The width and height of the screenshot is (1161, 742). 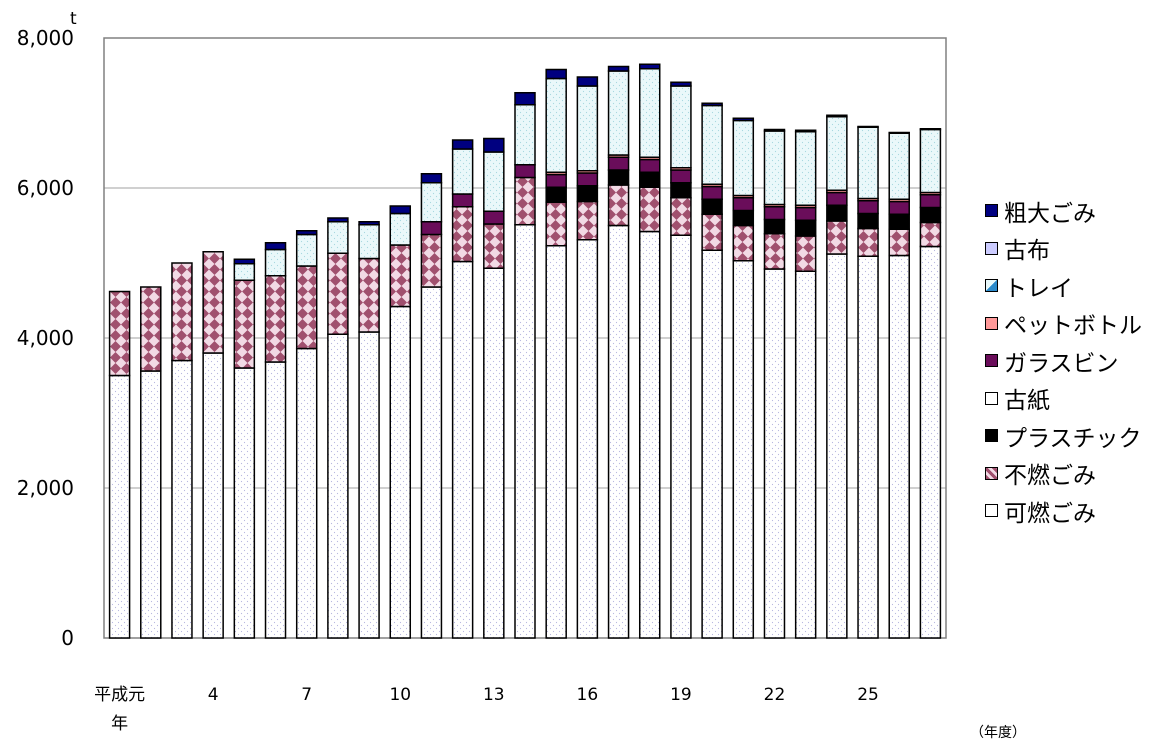 What do you see at coordinates (1061, 363) in the screenshot?
I see `legend-label: ガラスビン` at bounding box center [1061, 363].